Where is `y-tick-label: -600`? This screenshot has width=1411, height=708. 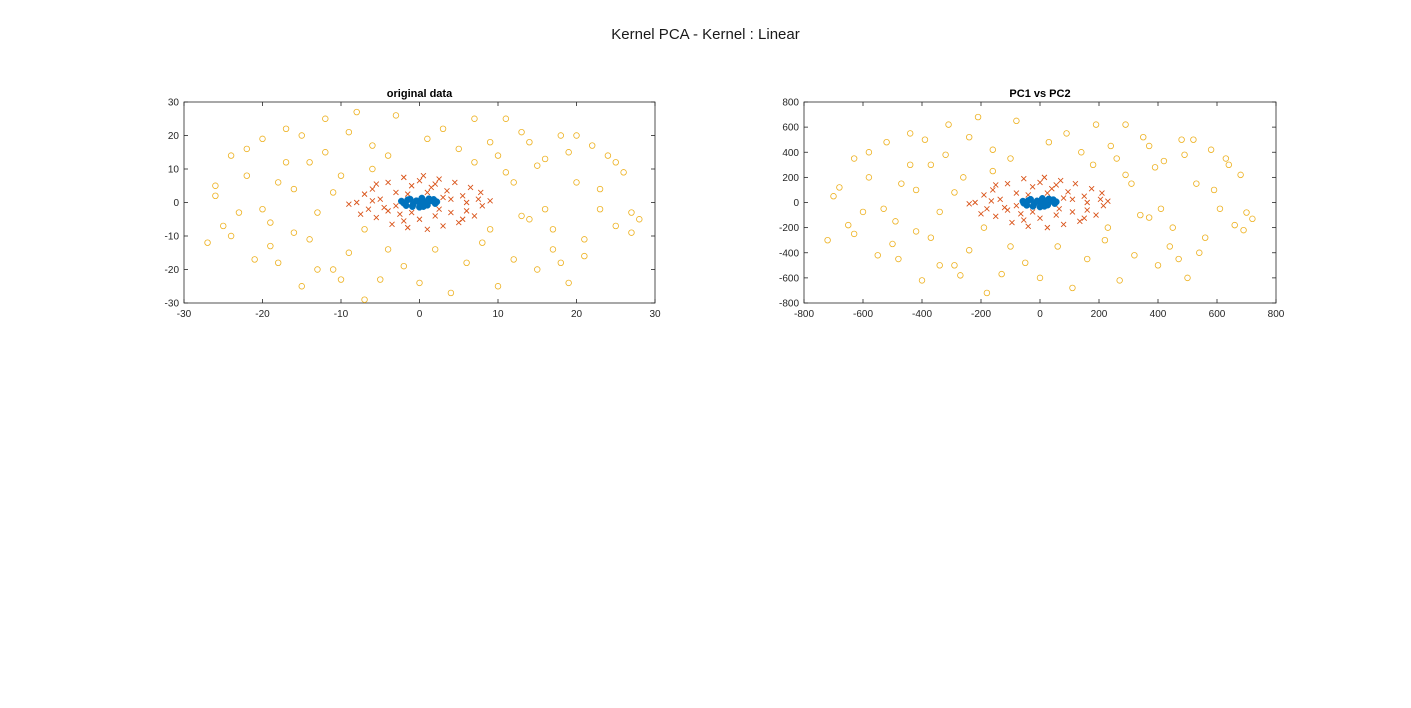 y-tick-label: -600 is located at coordinates (789, 278).